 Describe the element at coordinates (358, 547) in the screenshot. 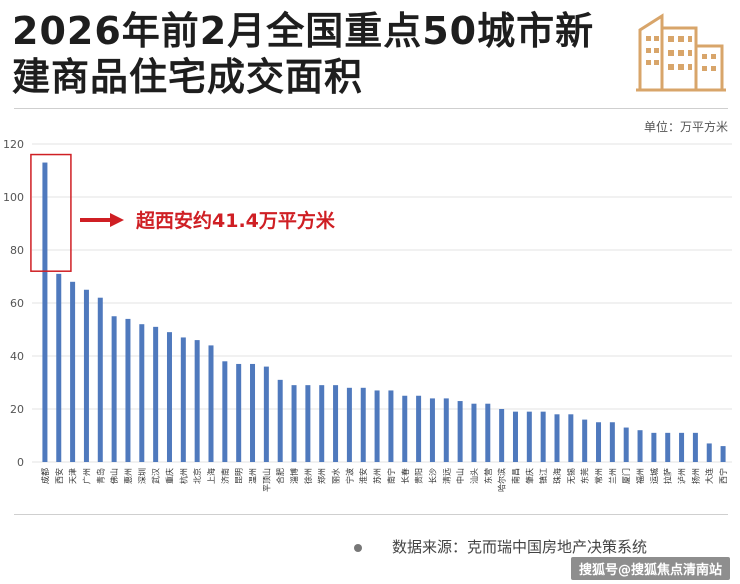

I see `bullet-dot` at that location.